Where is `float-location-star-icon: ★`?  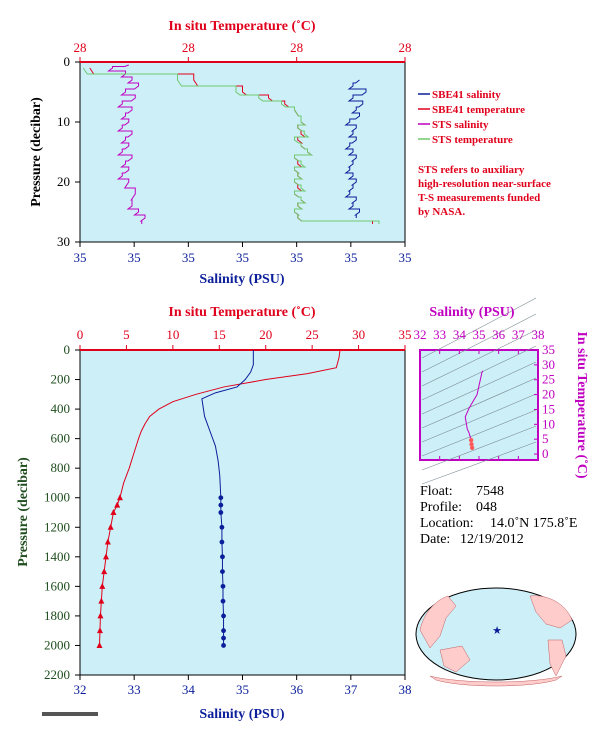 float-location-star-icon: ★ is located at coordinates (497, 631).